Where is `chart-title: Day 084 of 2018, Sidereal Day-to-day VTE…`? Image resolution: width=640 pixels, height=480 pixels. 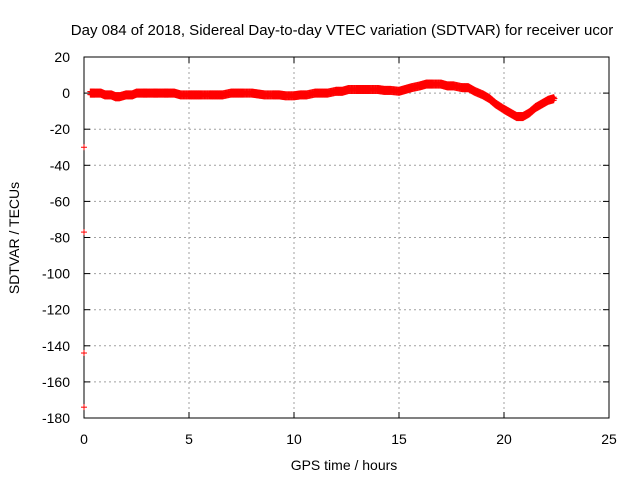 chart-title: Day 084 of 2018, Sidereal Day-to-day VTE… is located at coordinates (342, 30).